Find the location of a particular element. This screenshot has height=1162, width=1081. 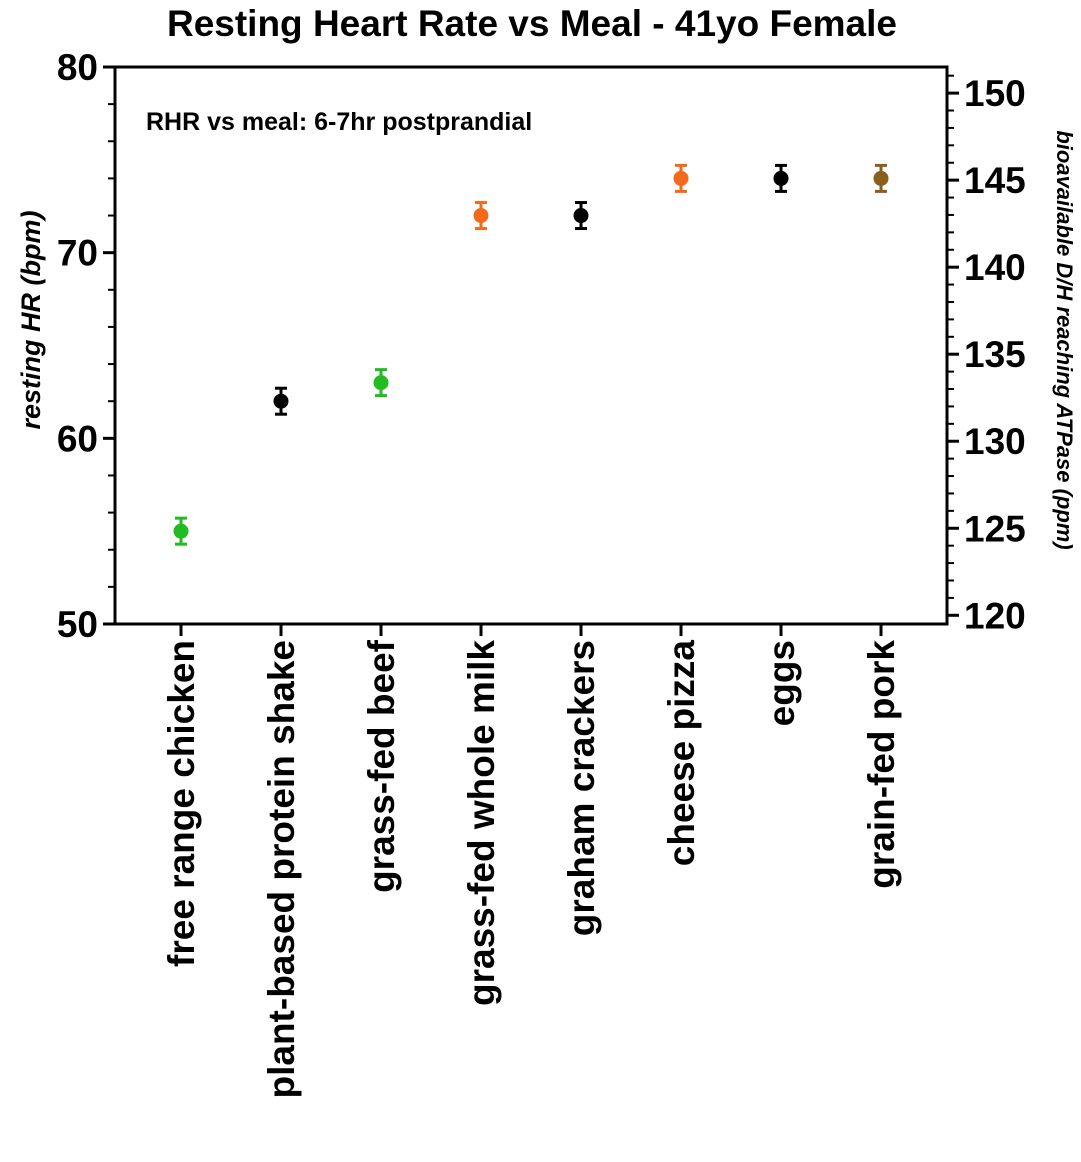

y2-tick-label: 140 is located at coordinates (995, 267).